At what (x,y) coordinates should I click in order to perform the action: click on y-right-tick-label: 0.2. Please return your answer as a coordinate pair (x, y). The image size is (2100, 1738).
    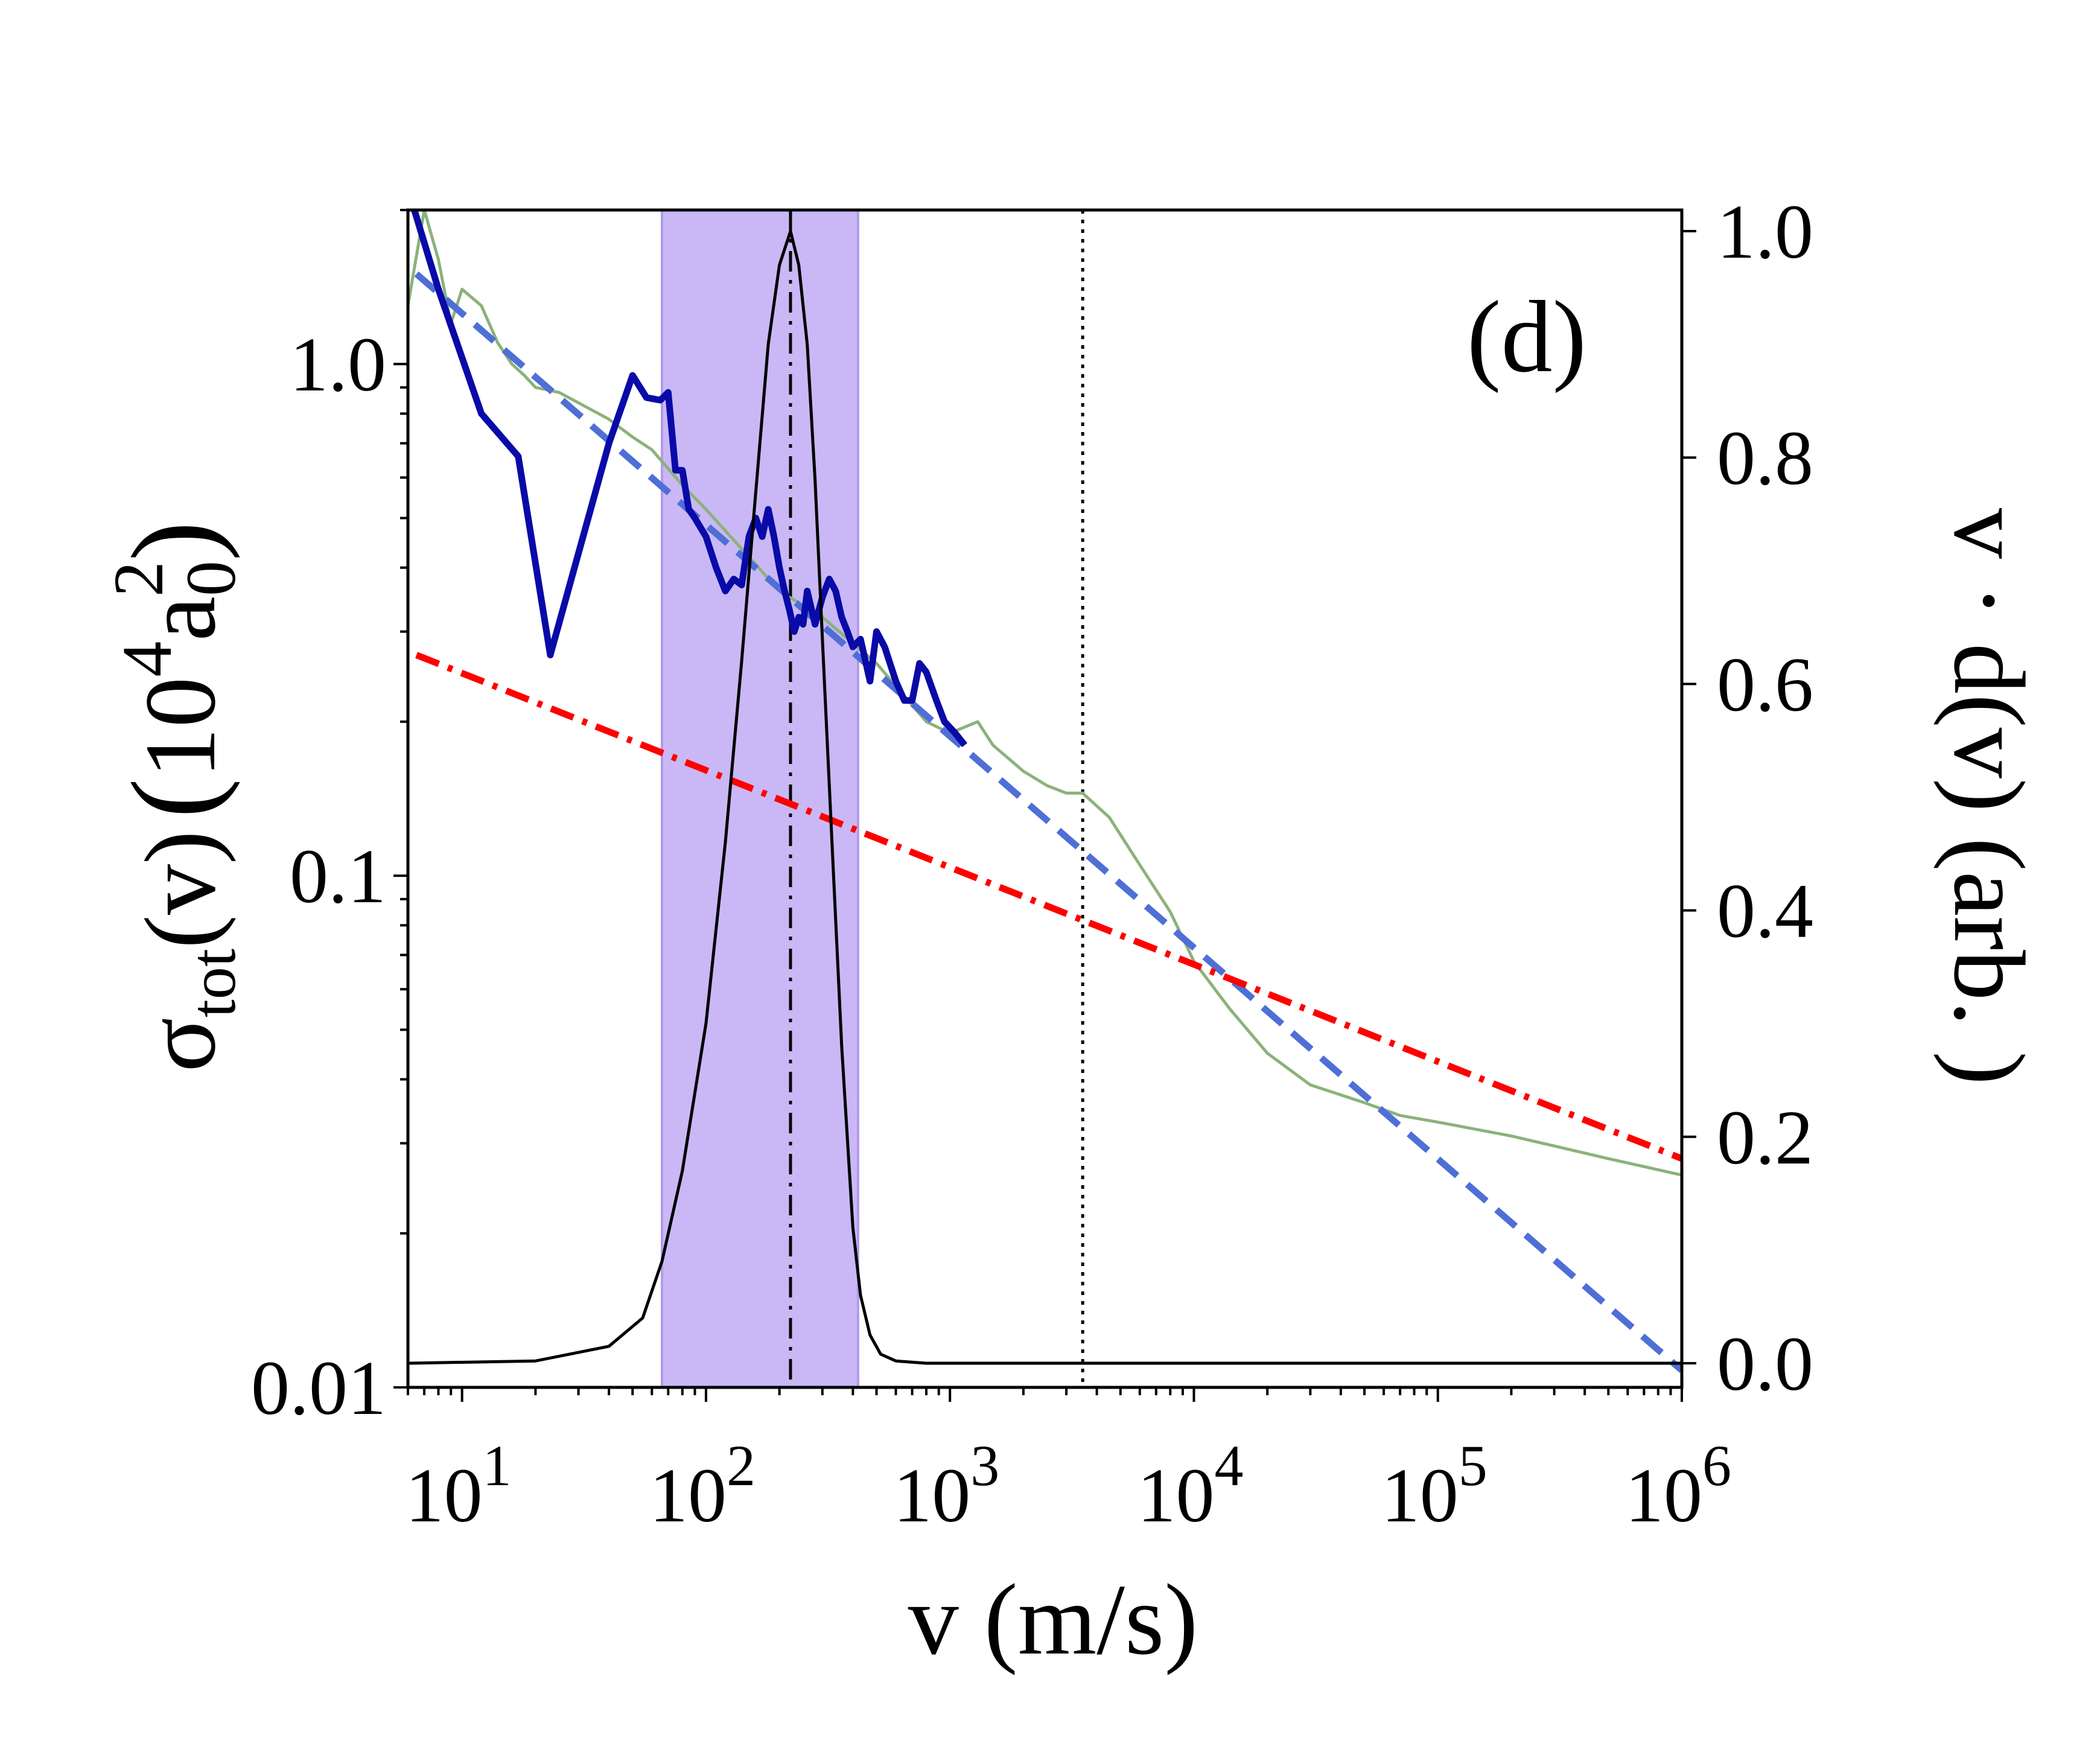
    Looking at the image, I should click on (1765, 1137).